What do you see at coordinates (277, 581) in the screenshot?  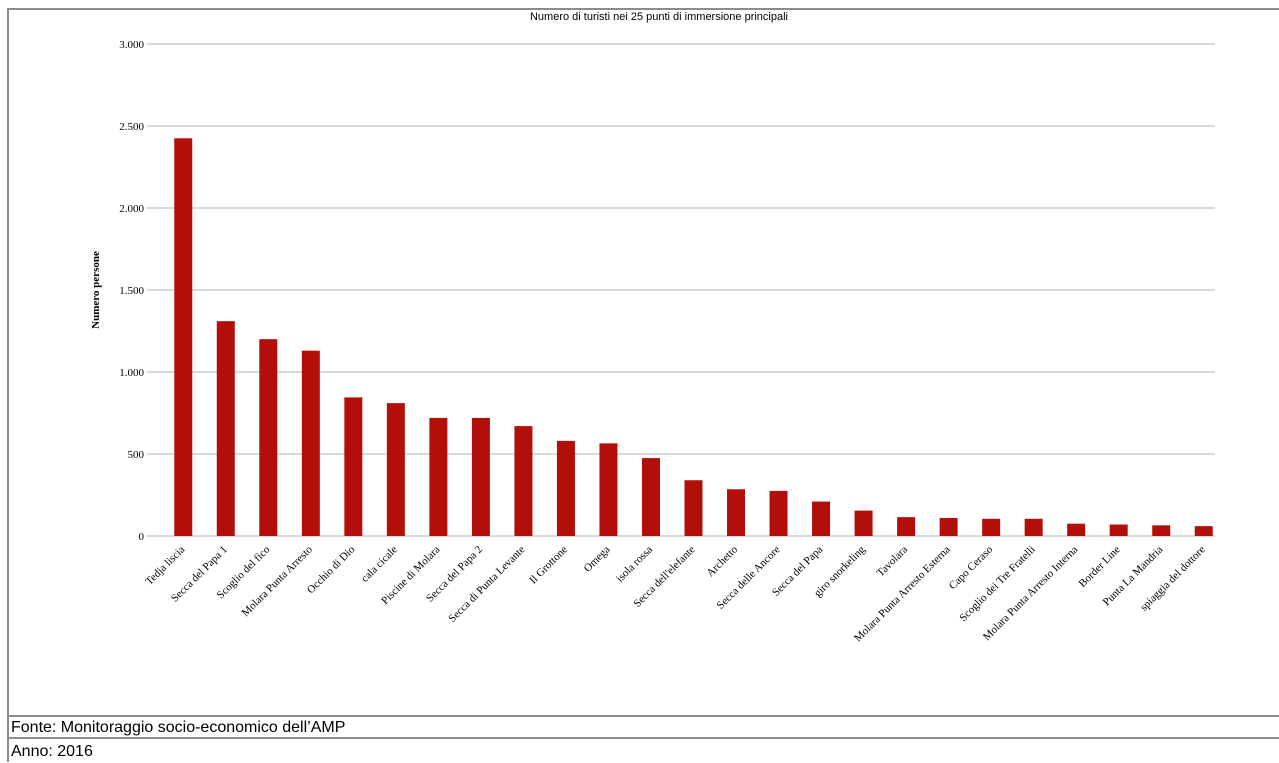 I see `x-tick-label: Molara Punta Arresto` at bounding box center [277, 581].